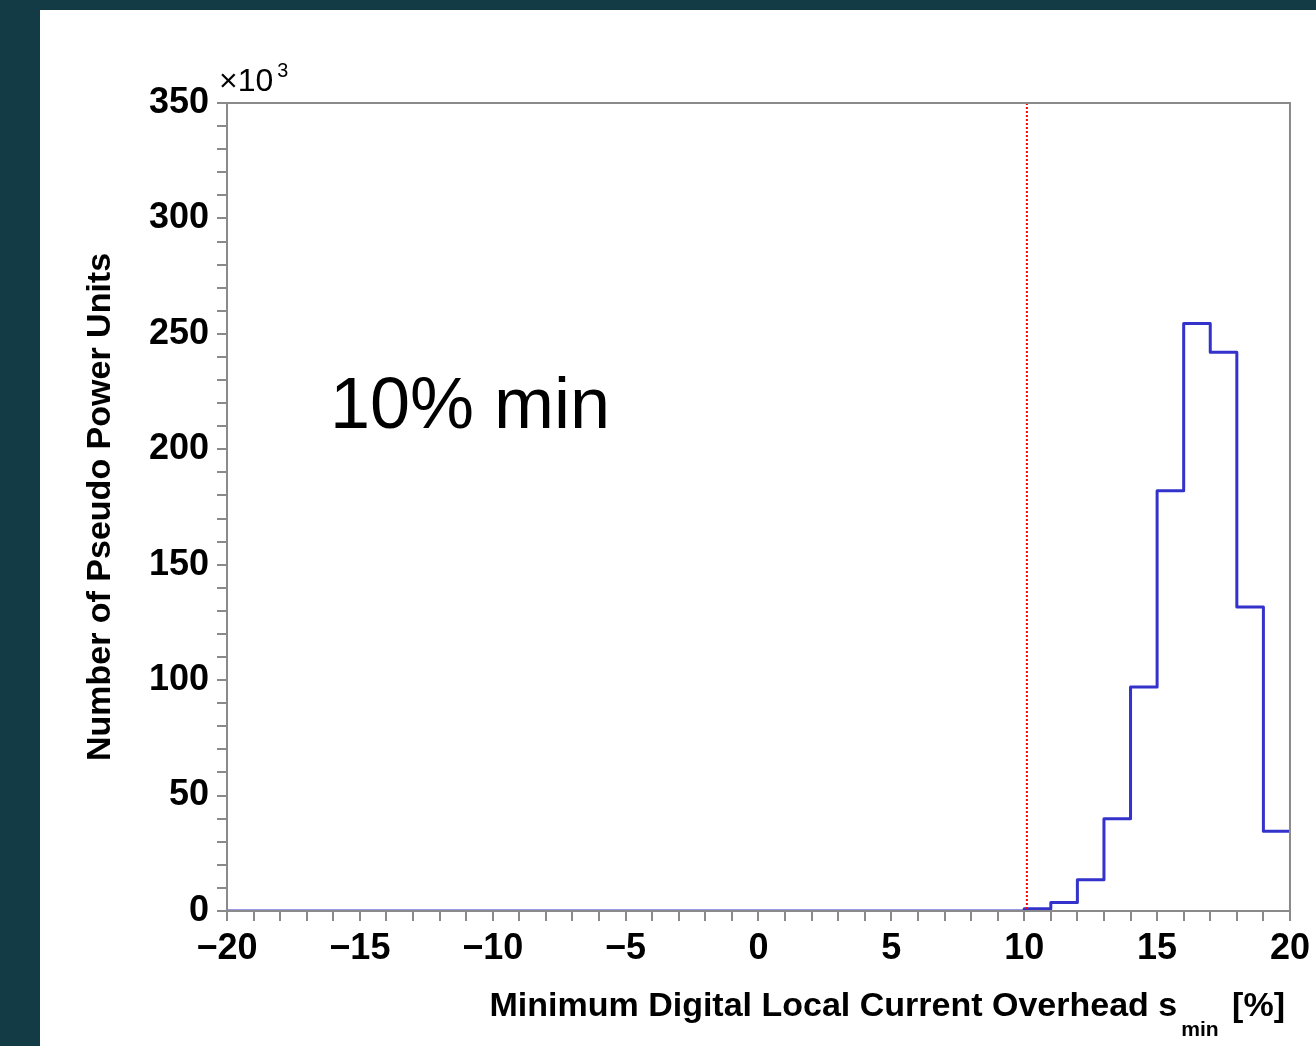 The height and width of the screenshot is (1046, 1316). What do you see at coordinates (178, 100) in the screenshot?
I see `y-tick-label: 350` at bounding box center [178, 100].